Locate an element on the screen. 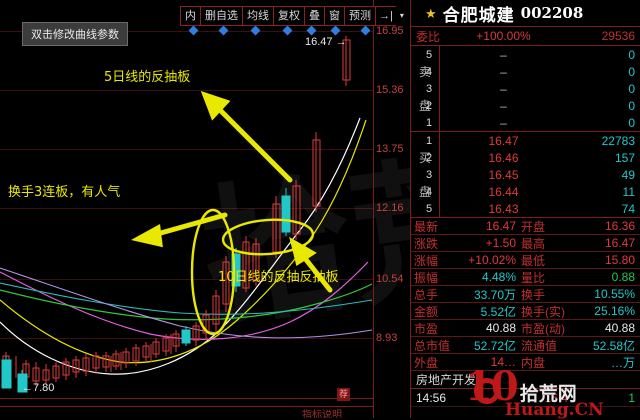 This screenshot has width=640, height=420. price-axis-rule is located at coordinates (373, 209).